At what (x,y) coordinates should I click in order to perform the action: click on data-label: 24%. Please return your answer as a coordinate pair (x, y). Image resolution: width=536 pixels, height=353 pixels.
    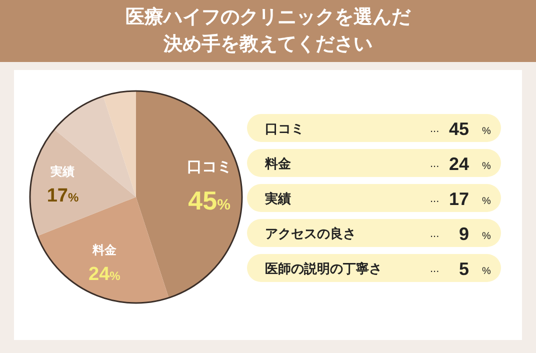
    Looking at the image, I should click on (104, 275).